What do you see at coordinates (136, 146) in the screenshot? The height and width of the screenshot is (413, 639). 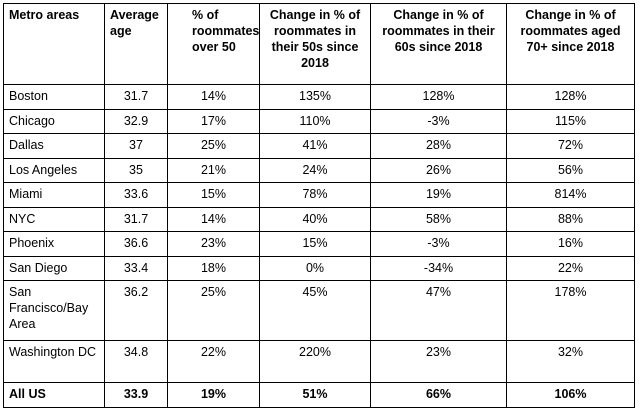 I see `avg-age-cell: 37` at bounding box center [136, 146].